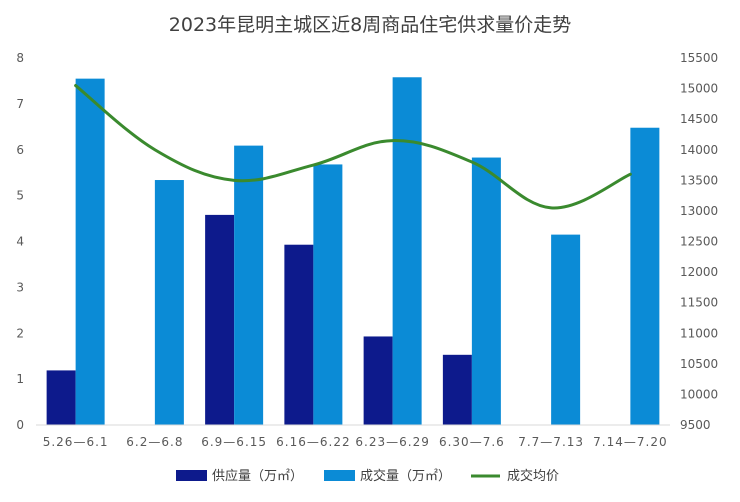  What do you see at coordinates (20, 333) in the screenshot?
I see `left-y-tick: 2` at bounding box center [20, 333].